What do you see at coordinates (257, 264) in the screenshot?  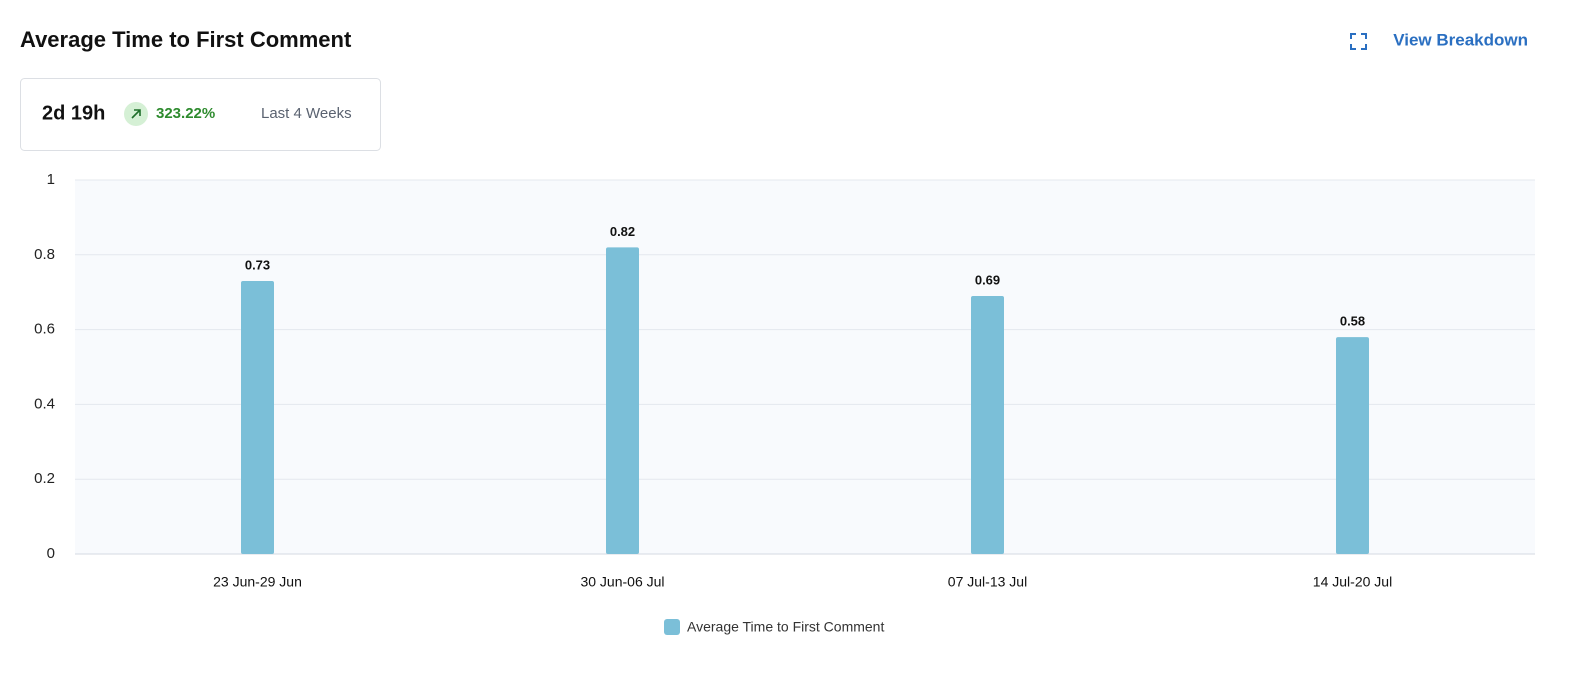 I see `value-label: 0.73` at bounding box center [257, 264].